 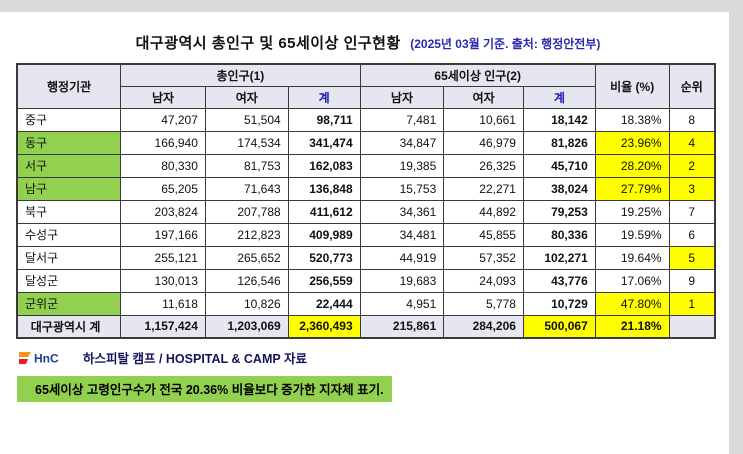 I want to click on ratio-cell: 28.20%, so click(x=632, y=165).